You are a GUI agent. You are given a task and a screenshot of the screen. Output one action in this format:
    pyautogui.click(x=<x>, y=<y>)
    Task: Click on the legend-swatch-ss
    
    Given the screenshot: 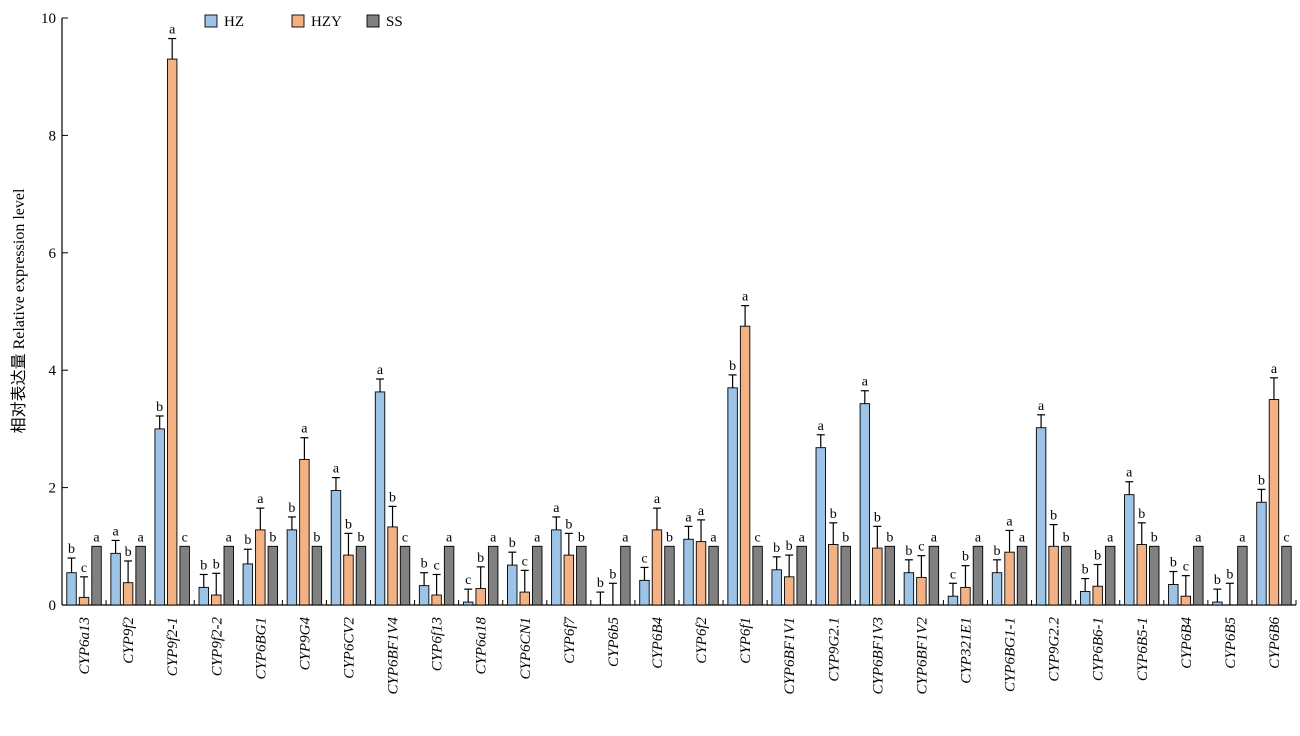 What is the action you would take?
    pyautogui.click(x=373, y=21)
    